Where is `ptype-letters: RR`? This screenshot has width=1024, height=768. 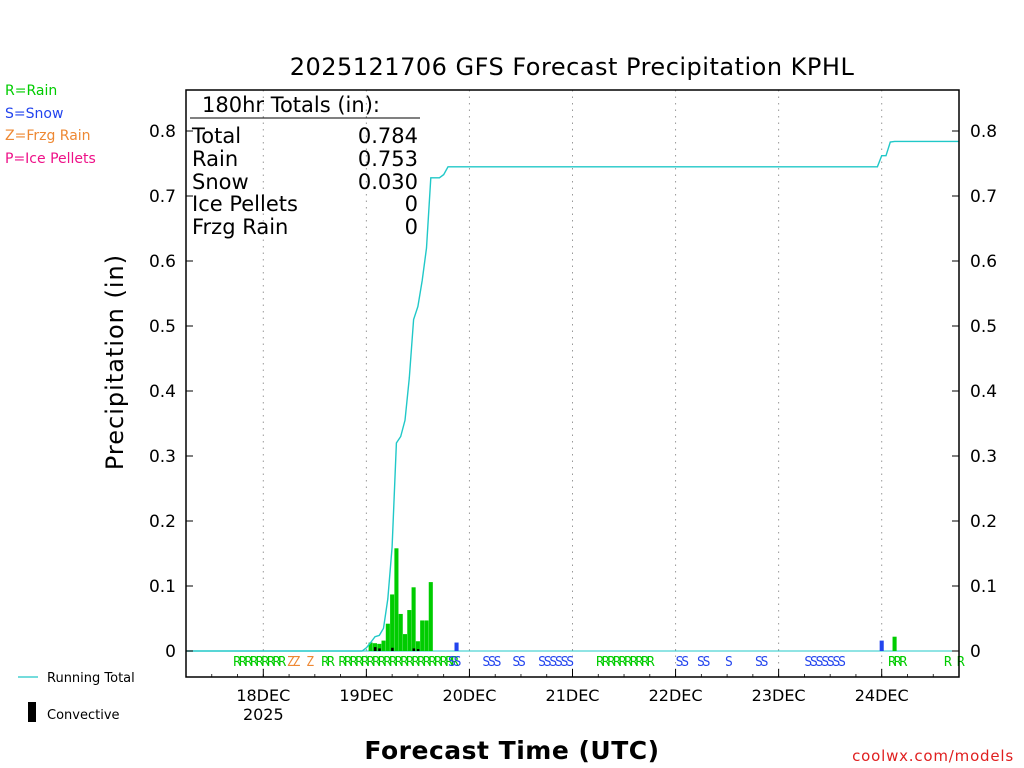 ptype-letters: RR is located at coordinates (328, 662).